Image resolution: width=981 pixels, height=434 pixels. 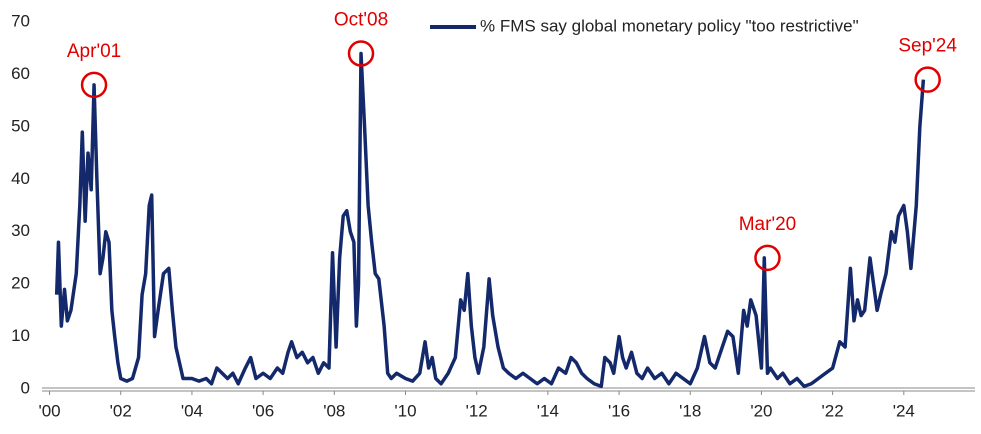 What do you see at coordinates (20, 283) in the screenshot?
I see `y-tick-label: 20` at bounding box center [20, 283].